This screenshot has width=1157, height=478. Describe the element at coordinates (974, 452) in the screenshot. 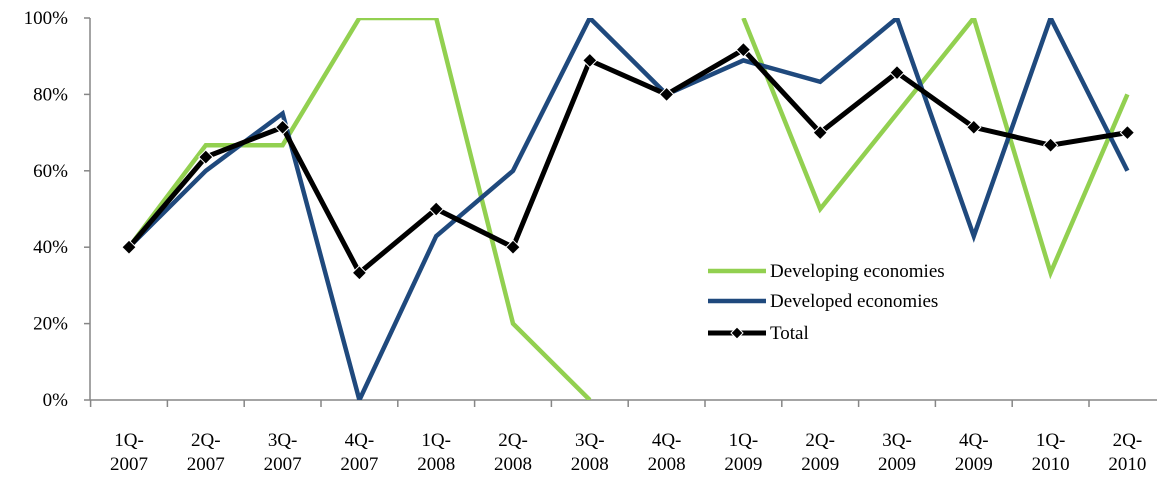

I see `x-tick-label: 4Q-2009` at that location.